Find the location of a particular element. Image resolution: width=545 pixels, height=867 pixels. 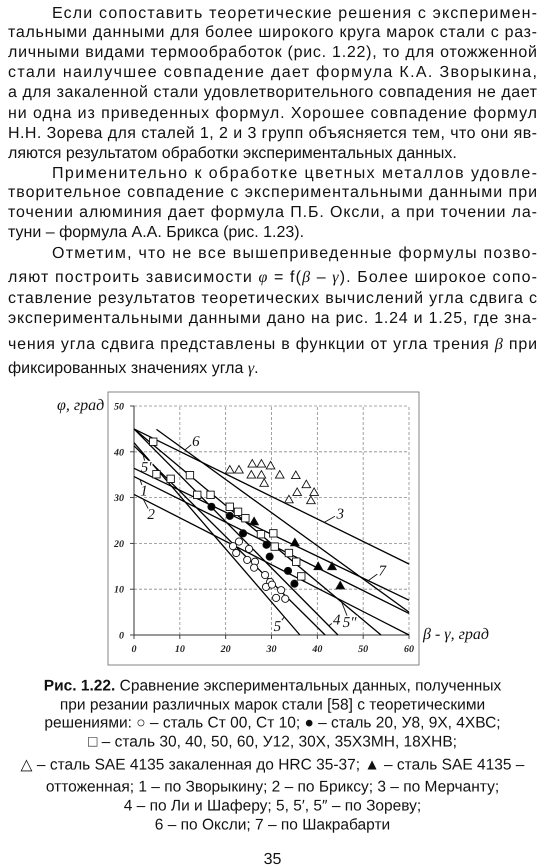

text: при резании различных марок стали [58] с теоретическими is located at coordinates (273, 705).